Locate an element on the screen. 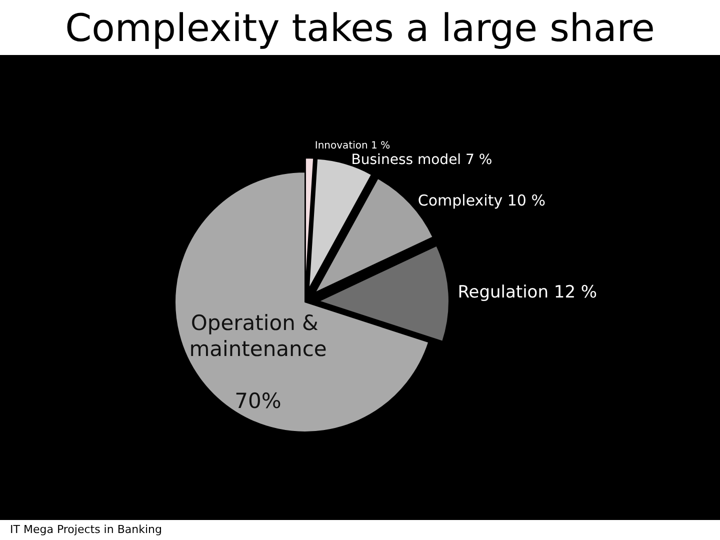 This screenshot has width=720, height=540. slice-label: Regulation 12 % is located at coordinates (528, 292).